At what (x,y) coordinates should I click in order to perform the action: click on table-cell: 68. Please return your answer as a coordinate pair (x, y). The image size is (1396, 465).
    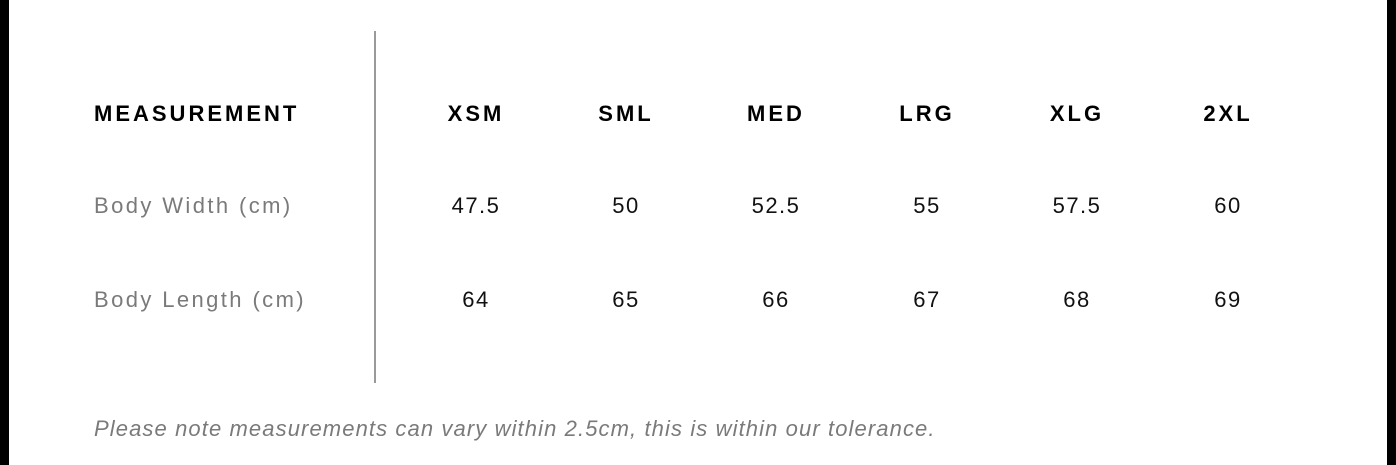
    Looking at the image, I should click on (1077, 299).